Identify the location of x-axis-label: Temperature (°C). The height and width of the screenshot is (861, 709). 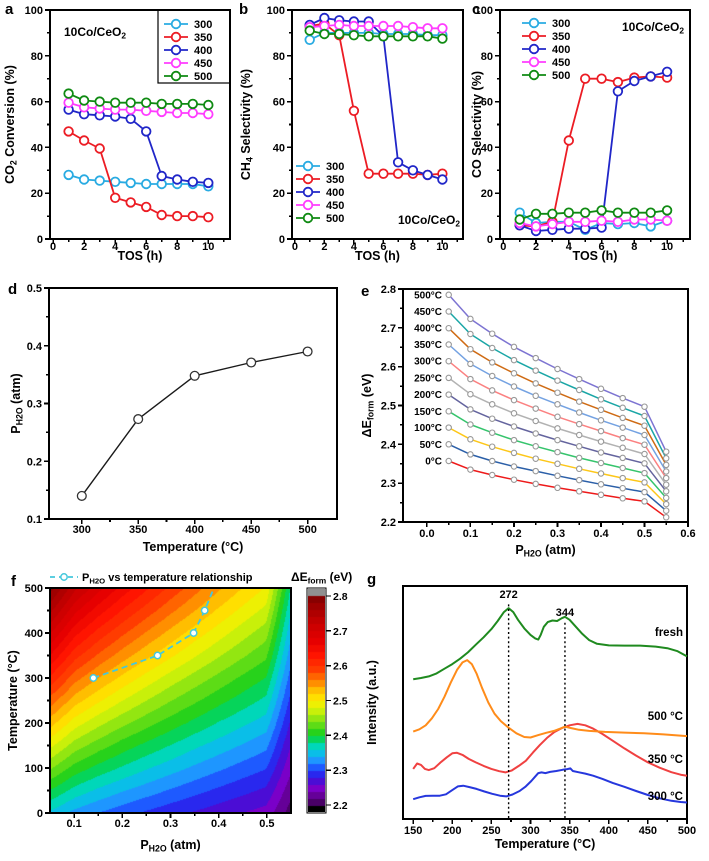
(545, 844).